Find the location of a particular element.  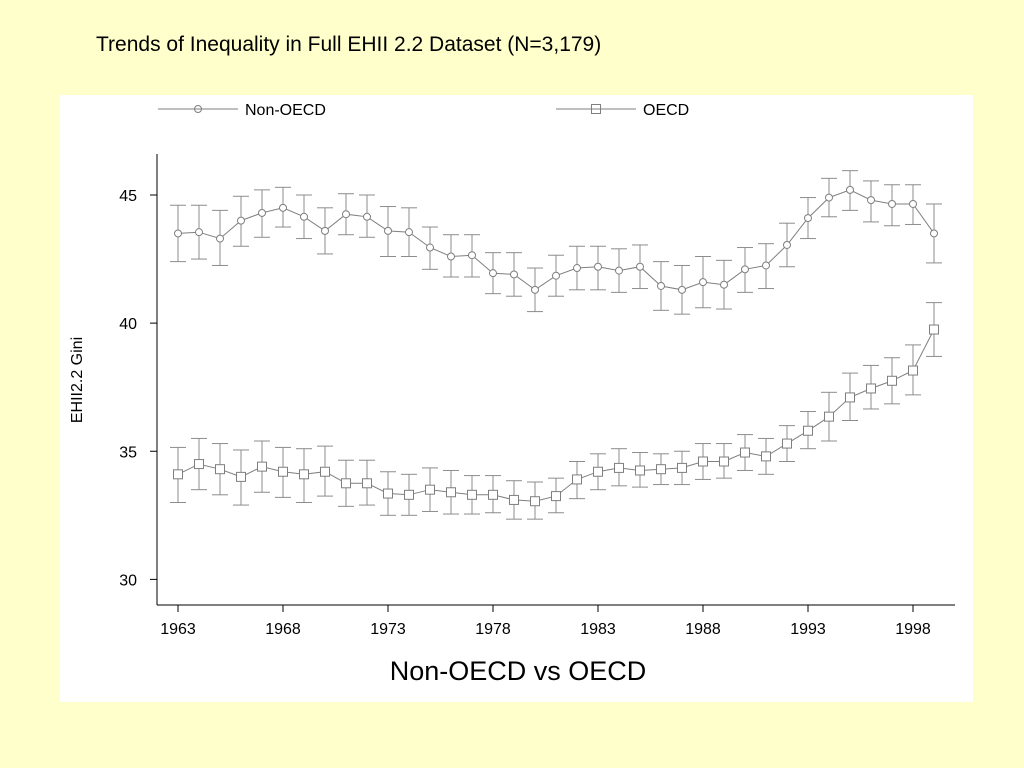

legend-marker-oecd is located at coordinates (596, 109).